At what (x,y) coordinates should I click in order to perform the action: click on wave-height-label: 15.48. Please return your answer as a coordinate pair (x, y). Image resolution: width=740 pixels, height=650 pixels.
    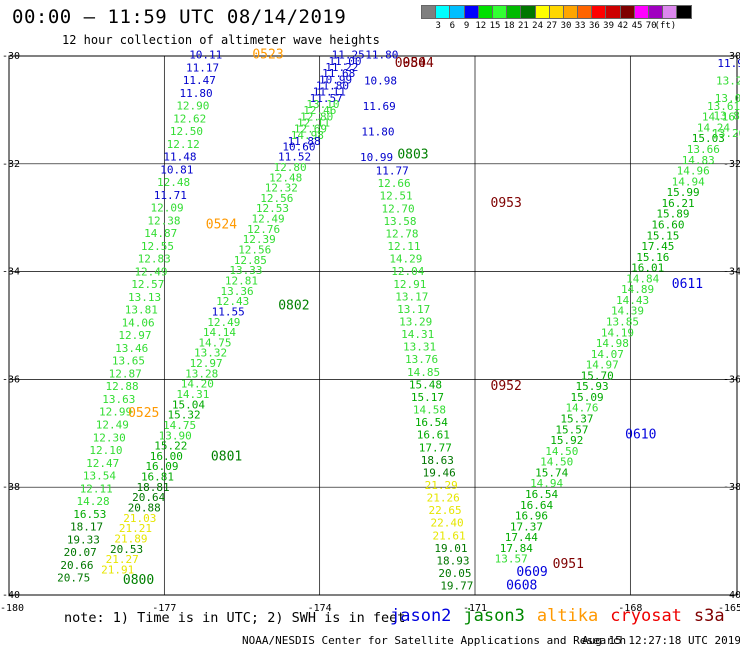
    Looking at the image, I should click on (425, 384).